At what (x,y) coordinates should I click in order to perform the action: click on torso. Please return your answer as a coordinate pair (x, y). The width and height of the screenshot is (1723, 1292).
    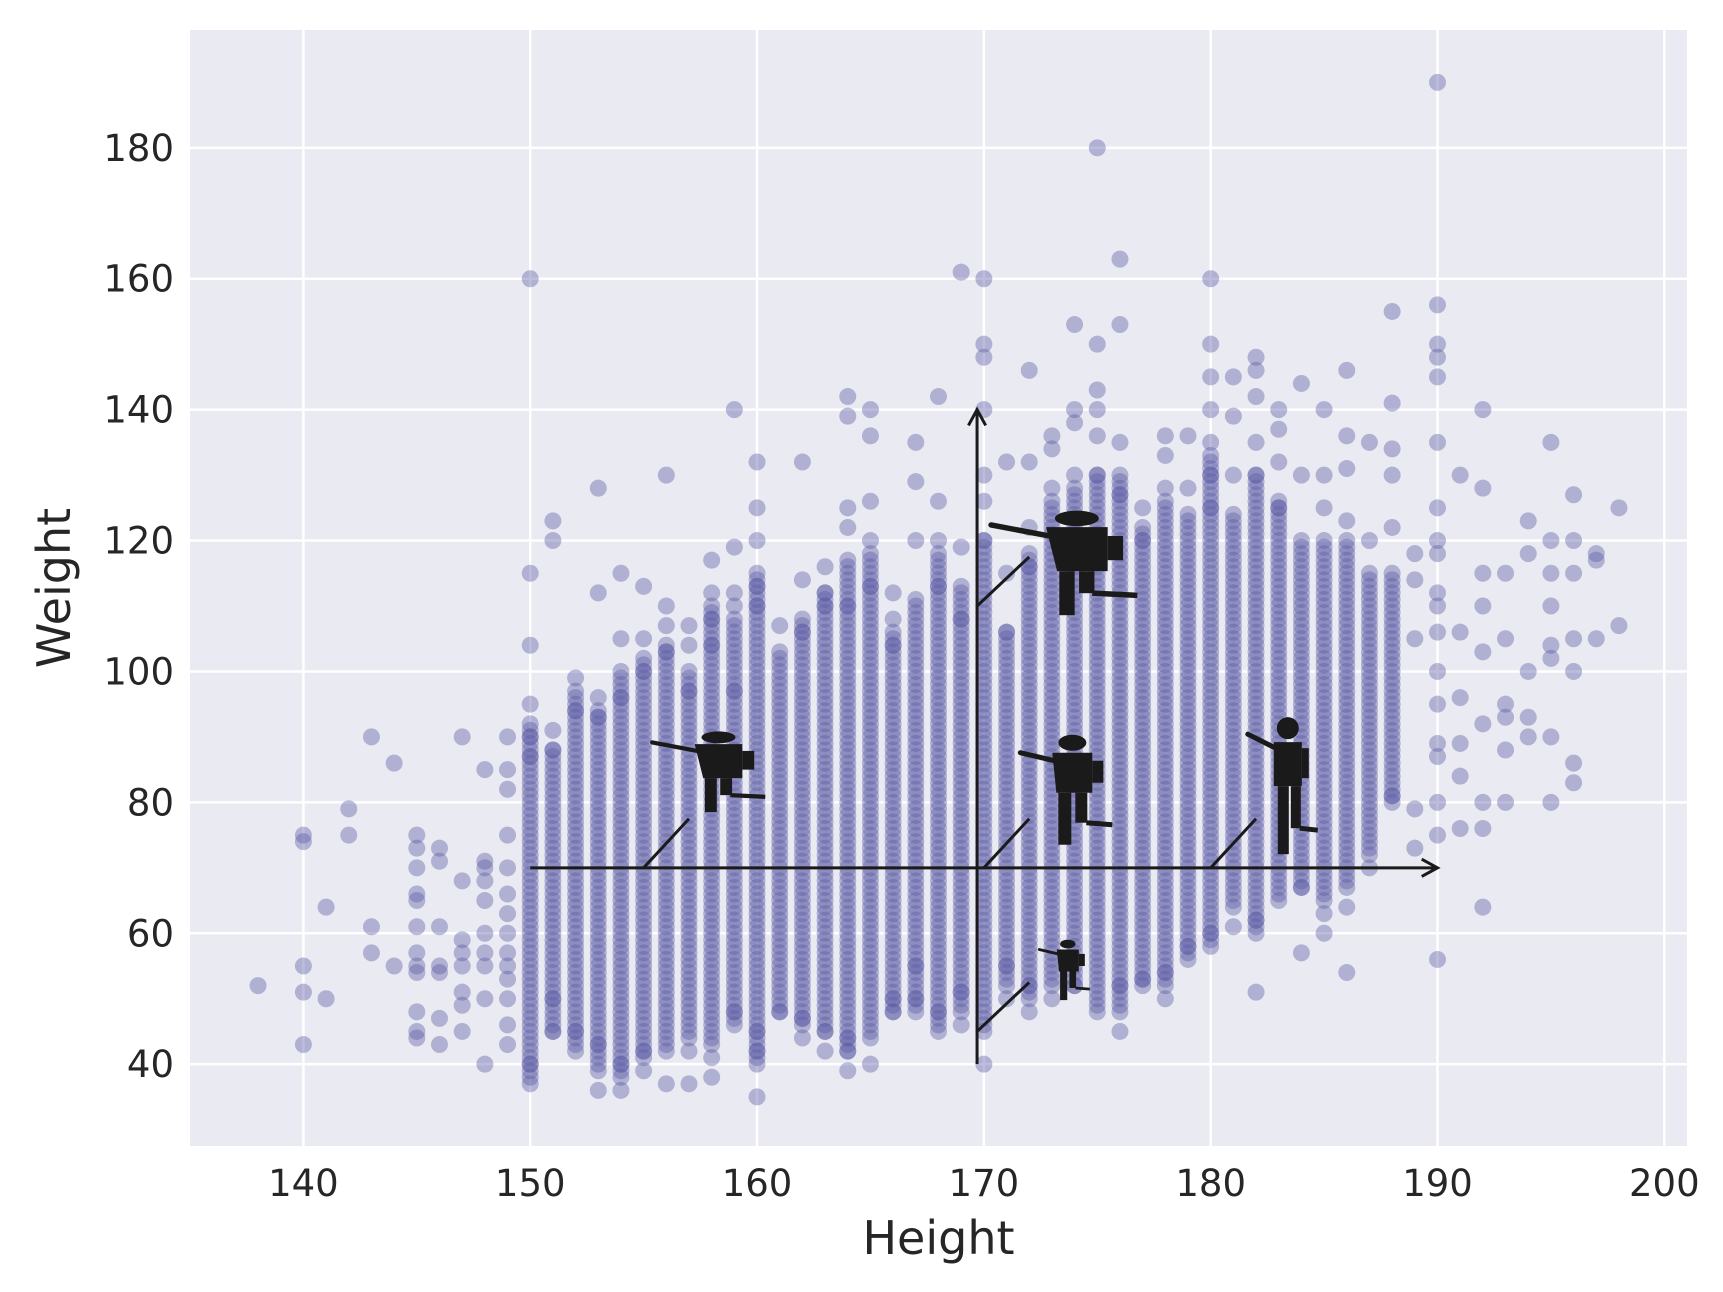
    Looking at the image, I should click on (1287, 764).